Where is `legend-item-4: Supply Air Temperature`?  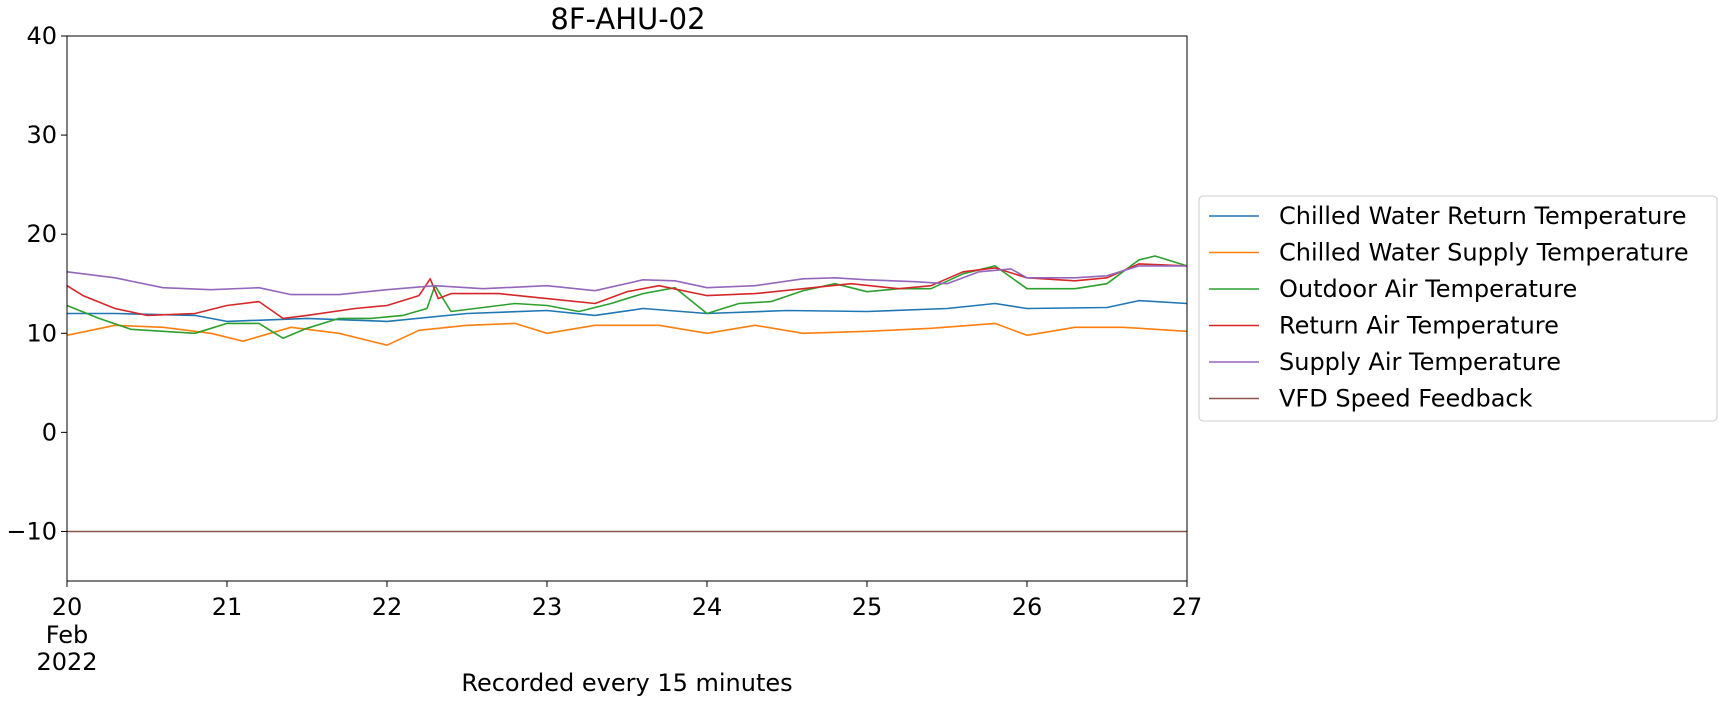 legend-item-4: Supply Air Temperature is located at coordinates (1385, 362).